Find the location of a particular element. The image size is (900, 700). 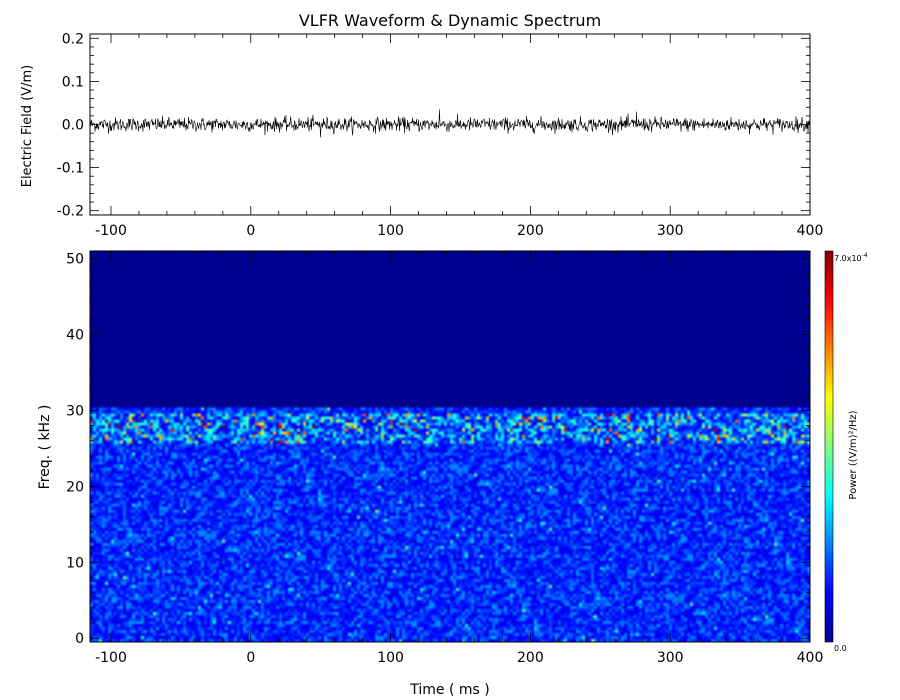

colorbar-title: Power ((V/m)²/Hz) is located at coordinates (853, 454).